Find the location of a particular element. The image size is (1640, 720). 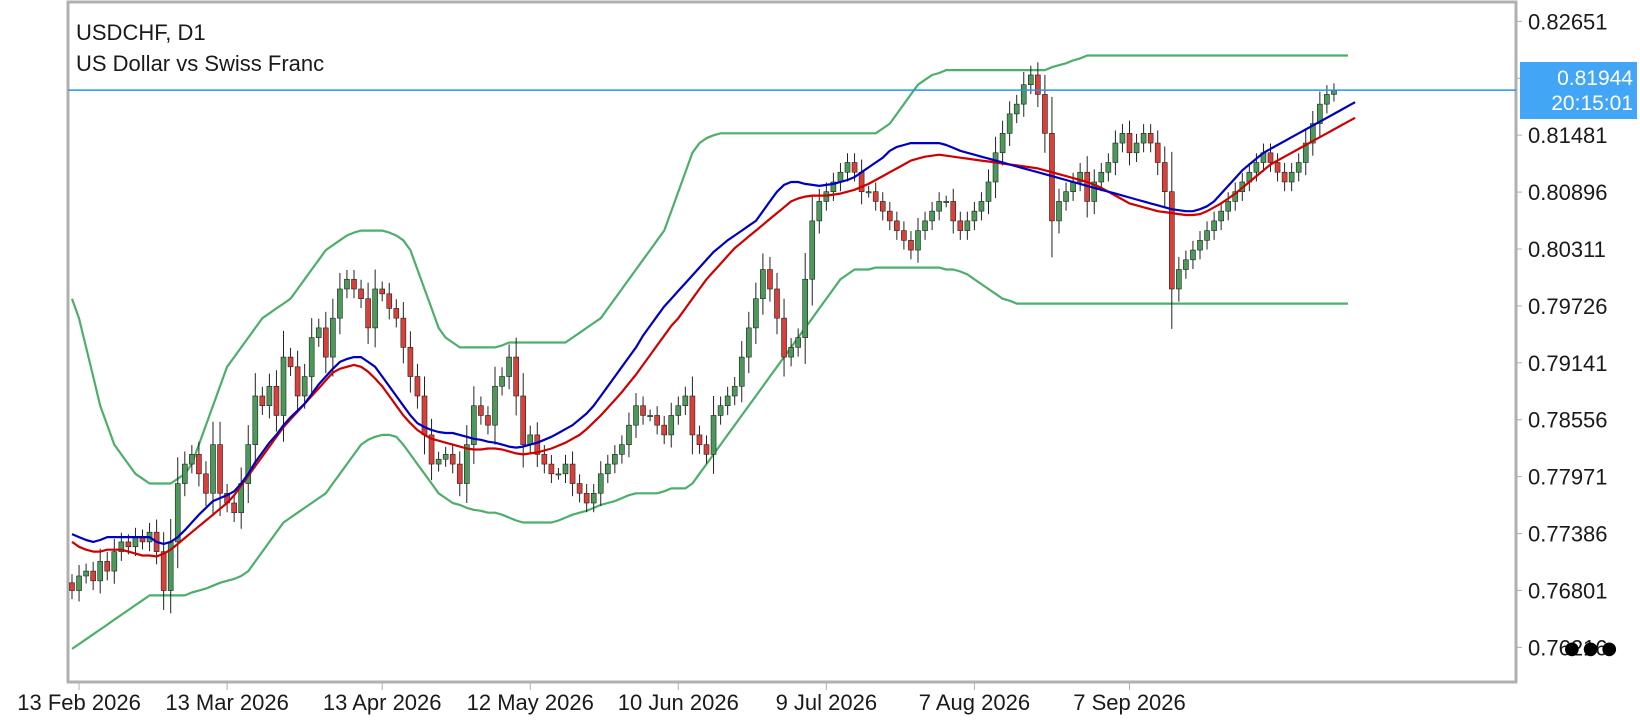

bar-countdown: 20:15:01 is located at coordinates (1592, 103).